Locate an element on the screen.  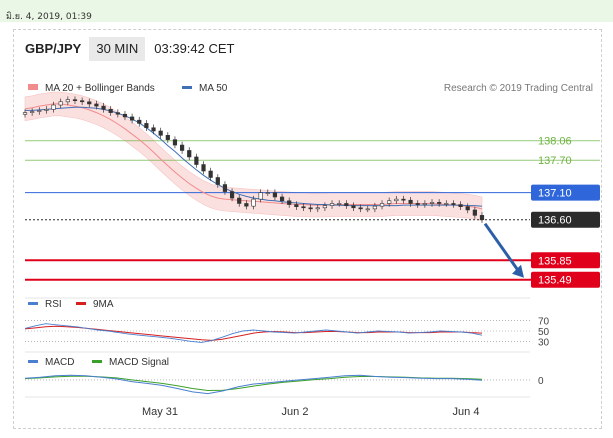
datetime-label: มิ.ย. 4, 2019, 01:39 is located at coordinates (49, 17).